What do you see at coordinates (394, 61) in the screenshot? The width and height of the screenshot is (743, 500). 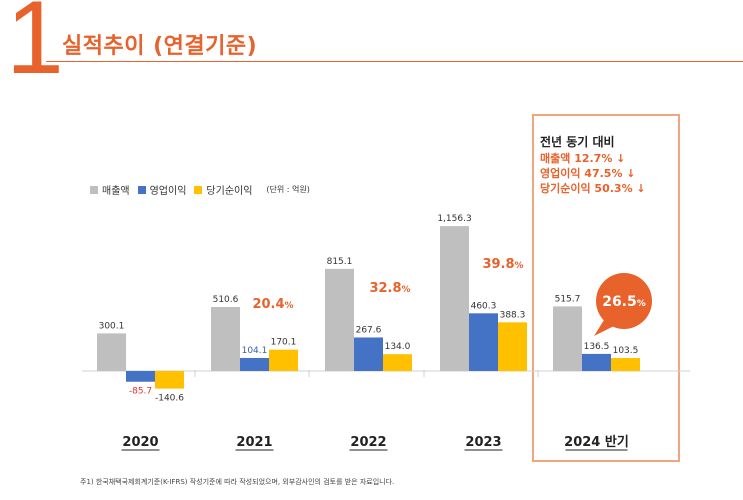 I see `title-rule` at bounding box center [394, 61].